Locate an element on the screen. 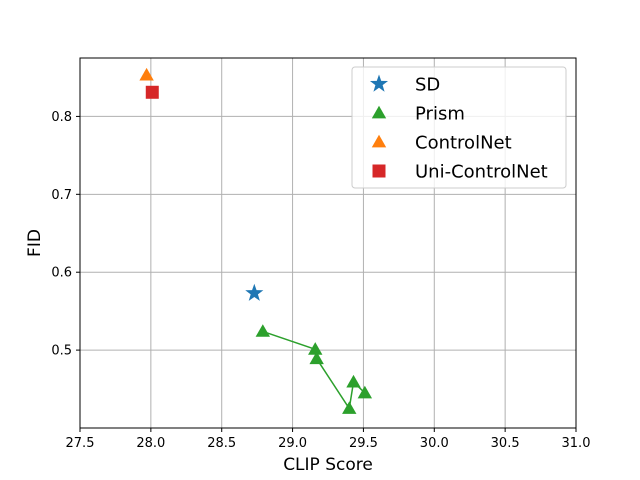 The height and width of the screenshot is (480, 640). y-tick-label: 0.5 is located at coordinates (61, 351).